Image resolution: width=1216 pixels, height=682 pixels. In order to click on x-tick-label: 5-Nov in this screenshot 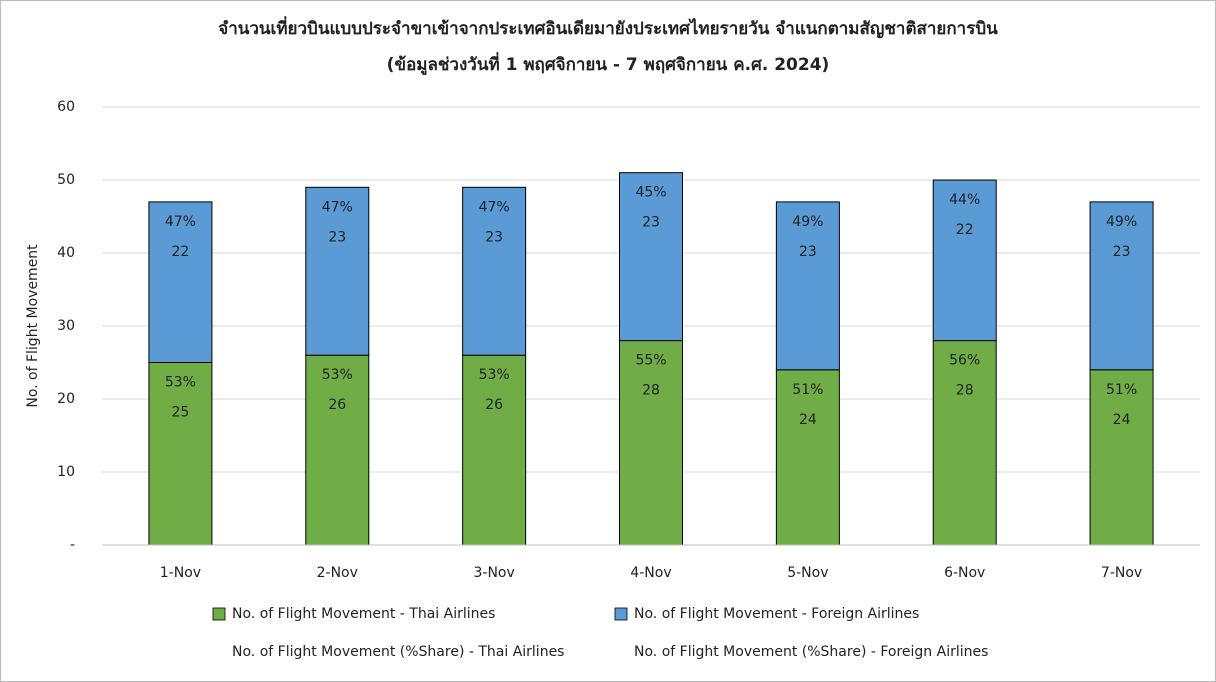, I will do `click(807, 573)`.